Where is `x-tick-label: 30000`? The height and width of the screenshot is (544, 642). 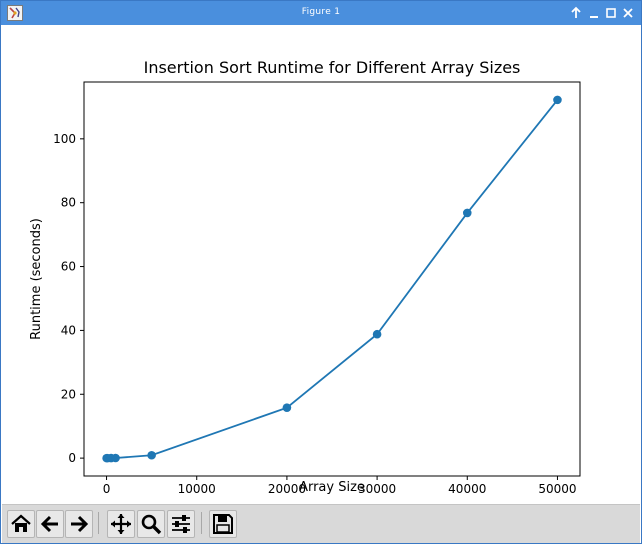 x-tick-label: 30000 is located at coordinates (377, 489).